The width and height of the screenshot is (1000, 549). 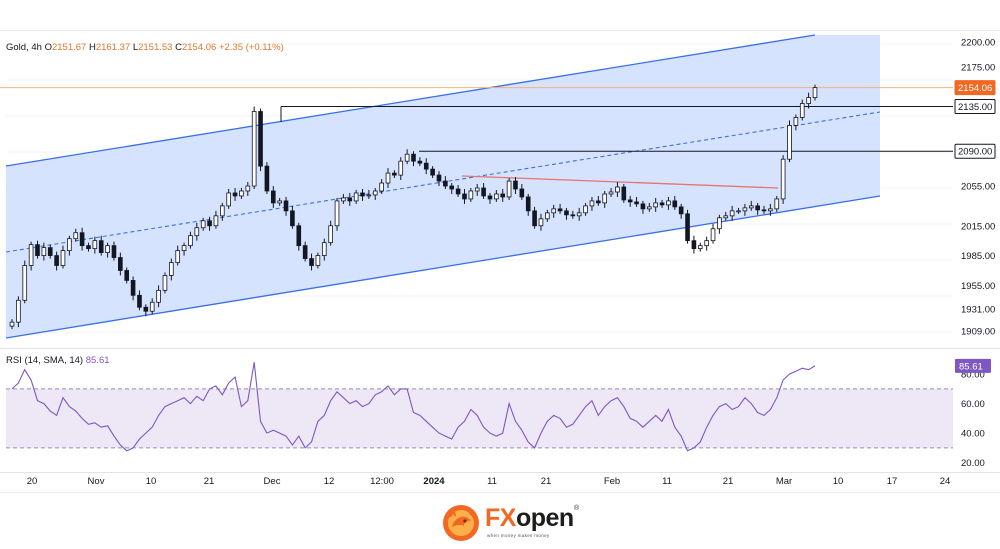 What do you see at coordinates (96, 481) in the screenshot?
I see `time-tick-label: Nov` at bounding box center [96, 481].